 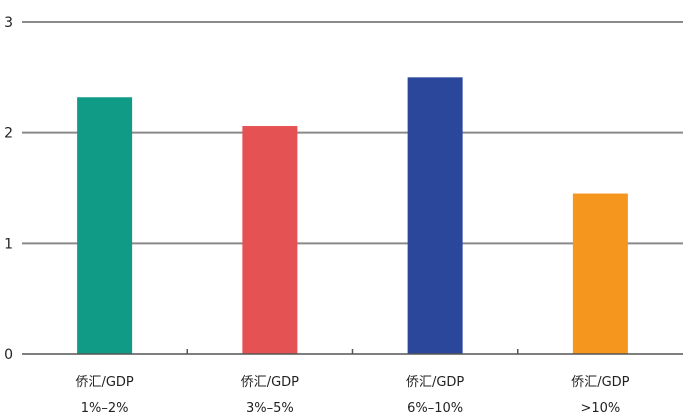 I want to click on x-category-label-1-1: 3%–5%, so click(x=270, y=408).